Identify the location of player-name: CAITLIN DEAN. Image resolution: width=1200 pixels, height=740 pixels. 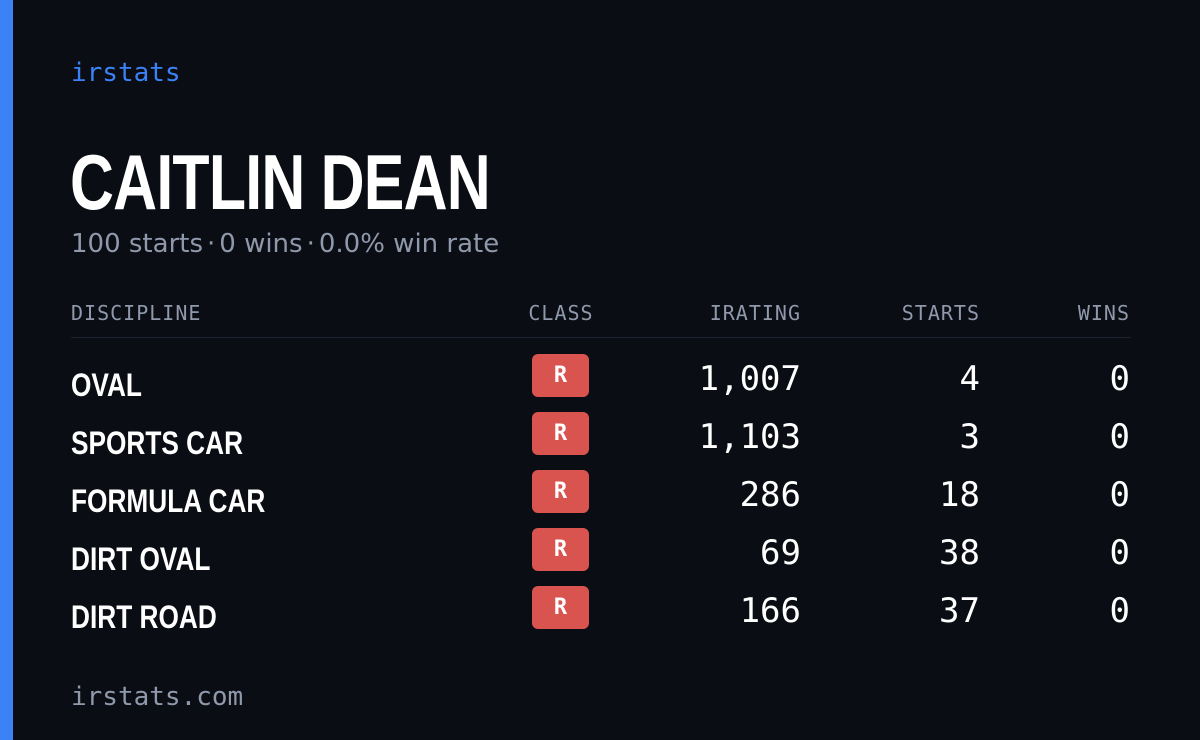
(280, 182).